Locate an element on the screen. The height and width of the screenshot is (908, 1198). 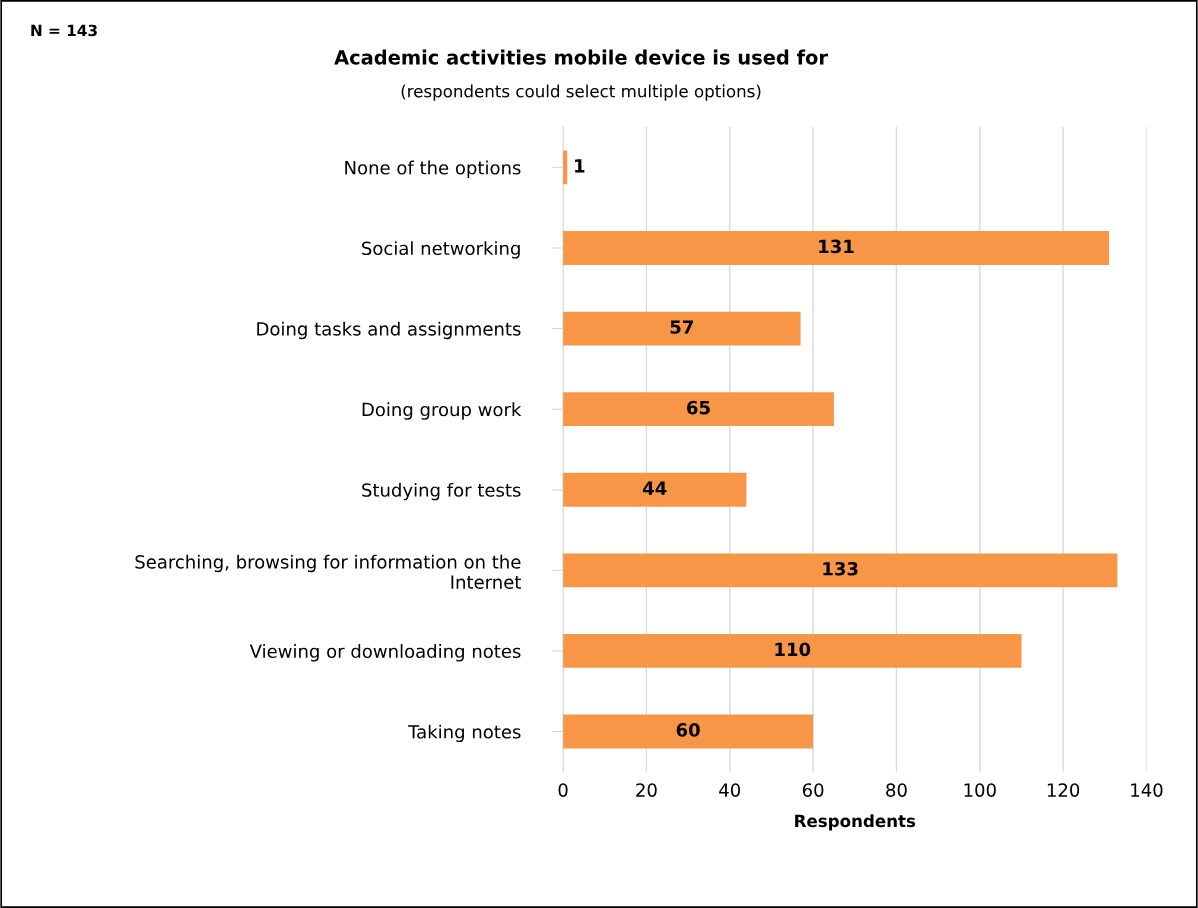
y-tick-label: Viewing or downloading notes is located at coordinates (385, 653).